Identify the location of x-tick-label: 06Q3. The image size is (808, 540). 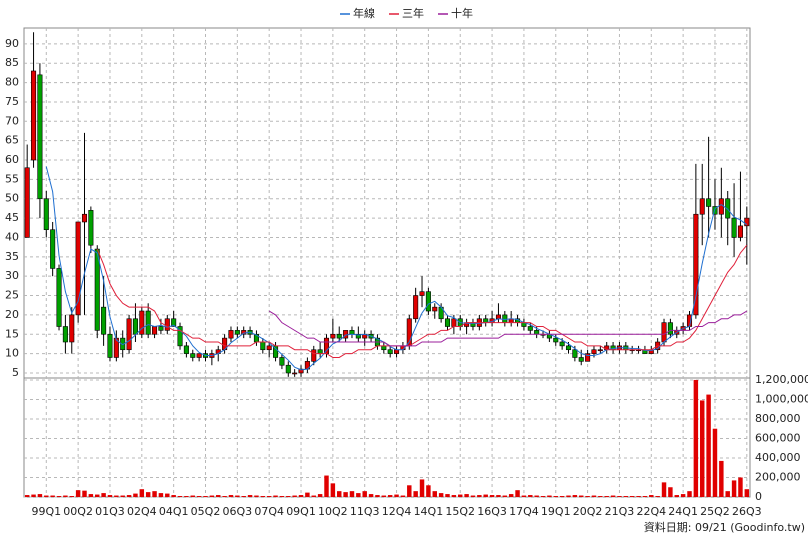
(238, 511).